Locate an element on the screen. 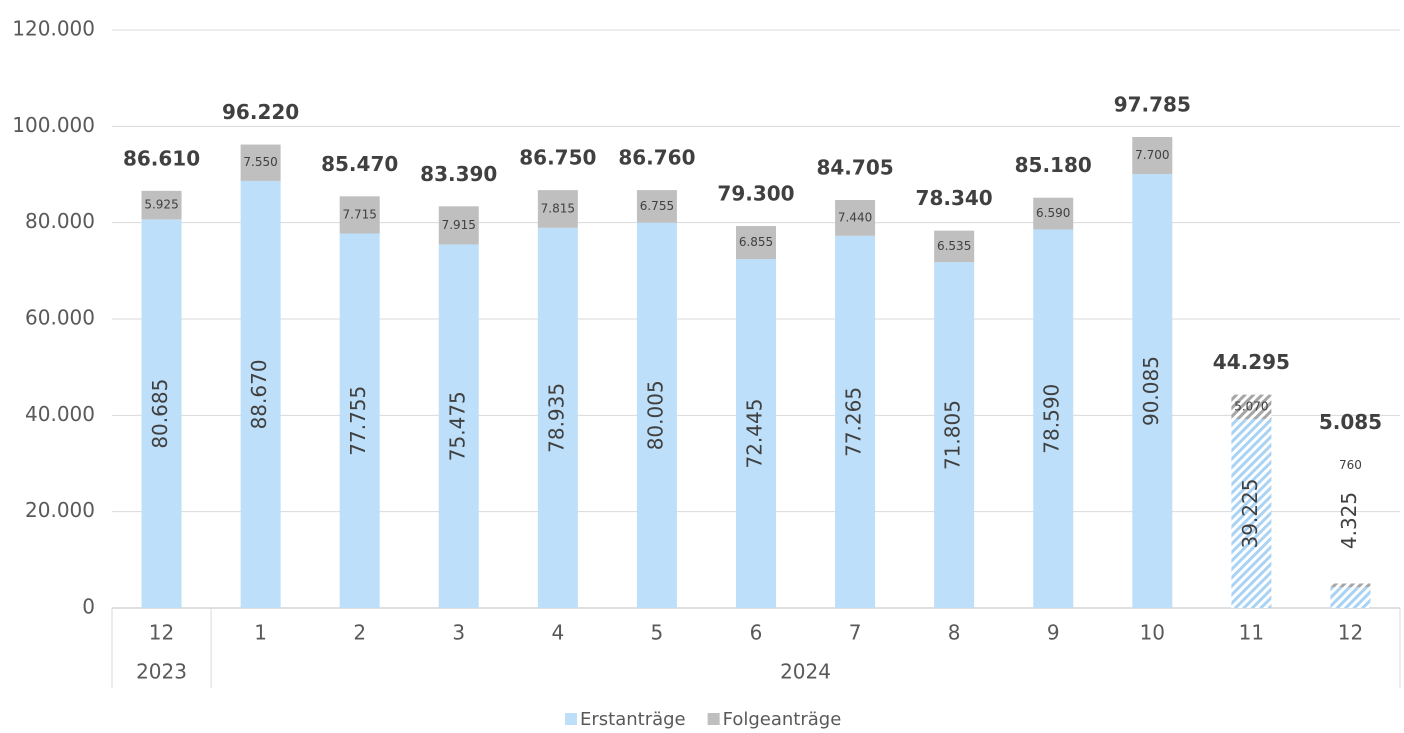 This screenshot has width=1404, height=733. x-tick-label: 3 is located at coordinates (458, 633).